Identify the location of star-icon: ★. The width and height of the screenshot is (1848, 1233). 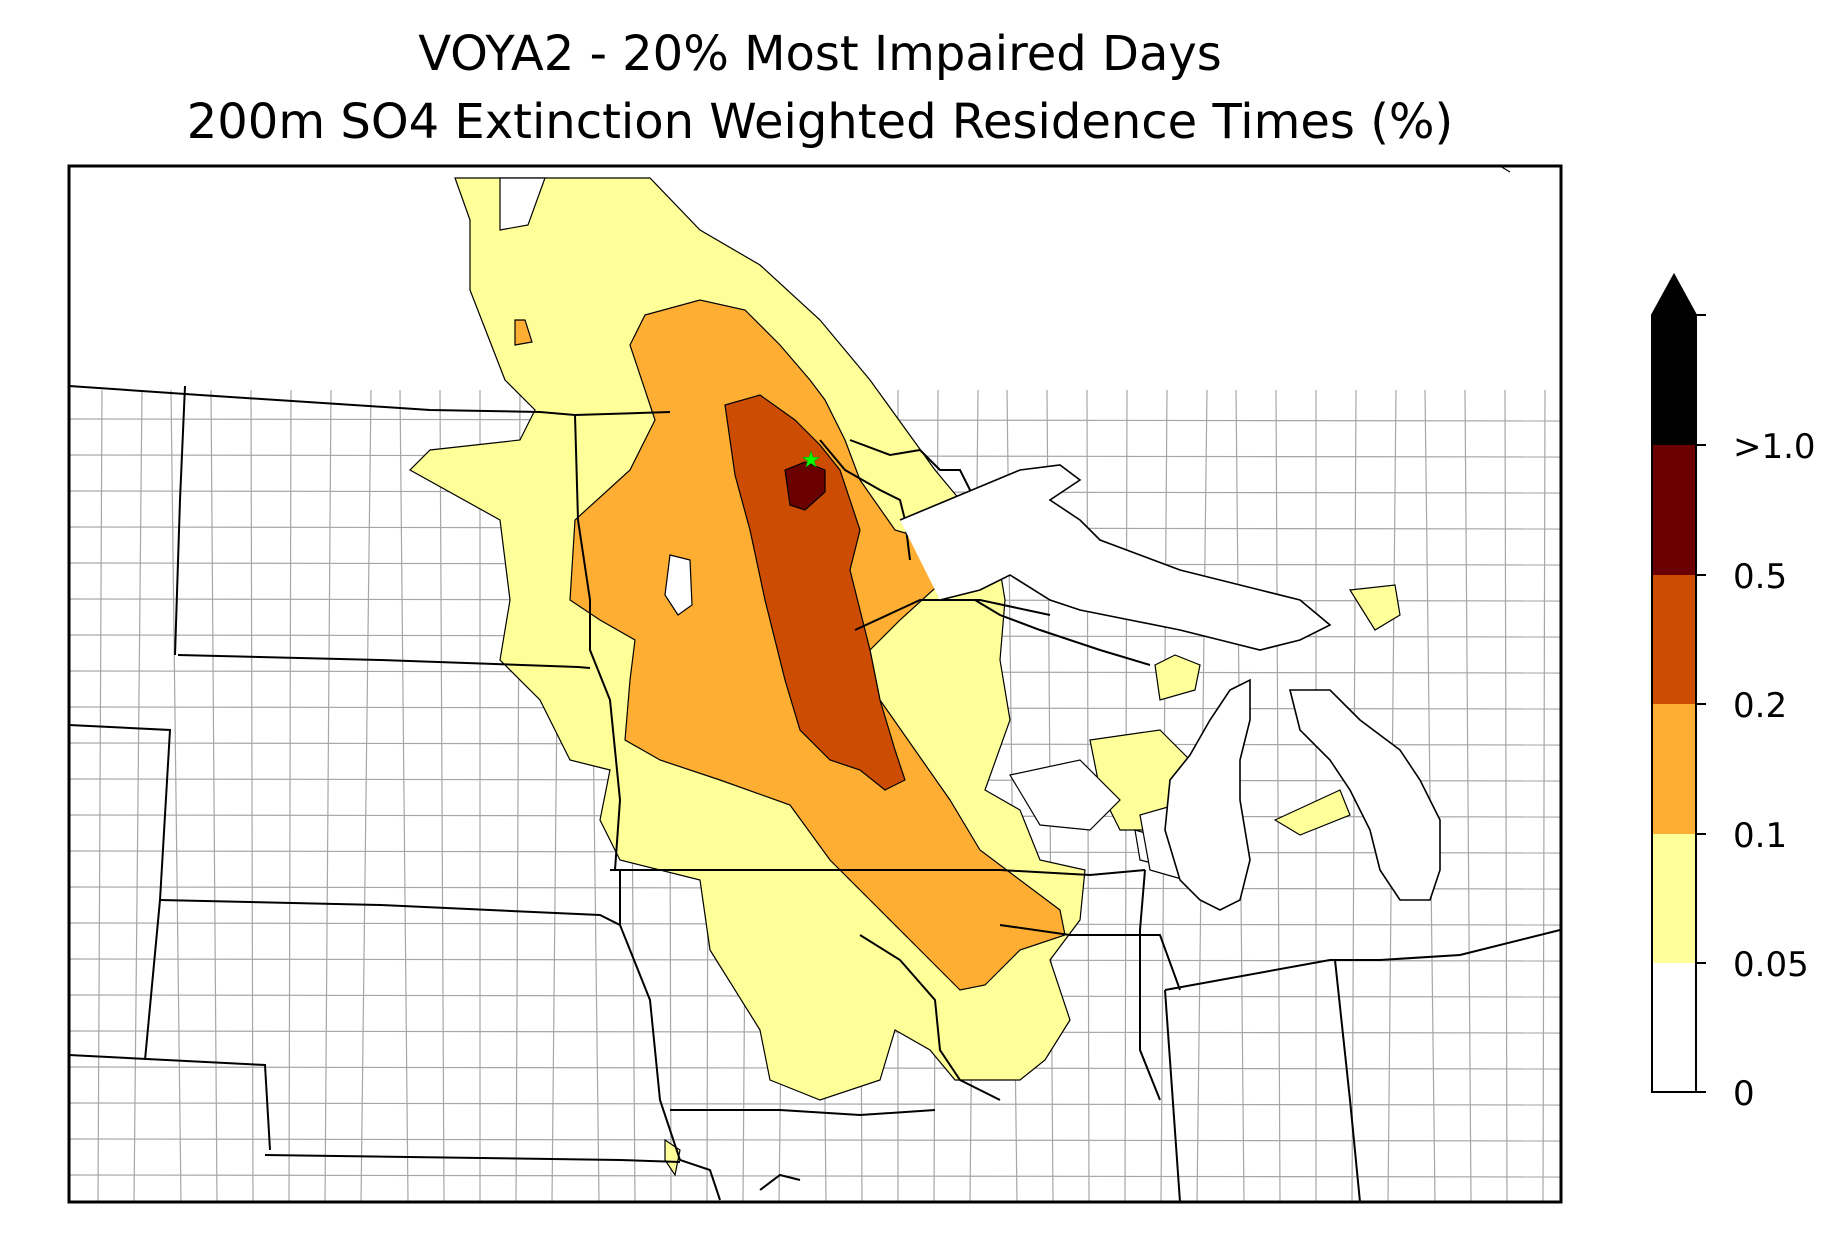
(811, 460).